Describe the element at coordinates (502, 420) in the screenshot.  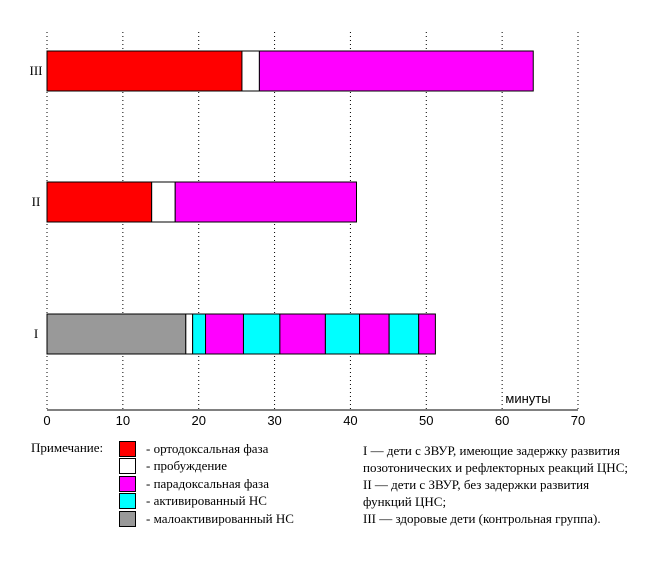
I see `x-tick-label: 60` at that location.